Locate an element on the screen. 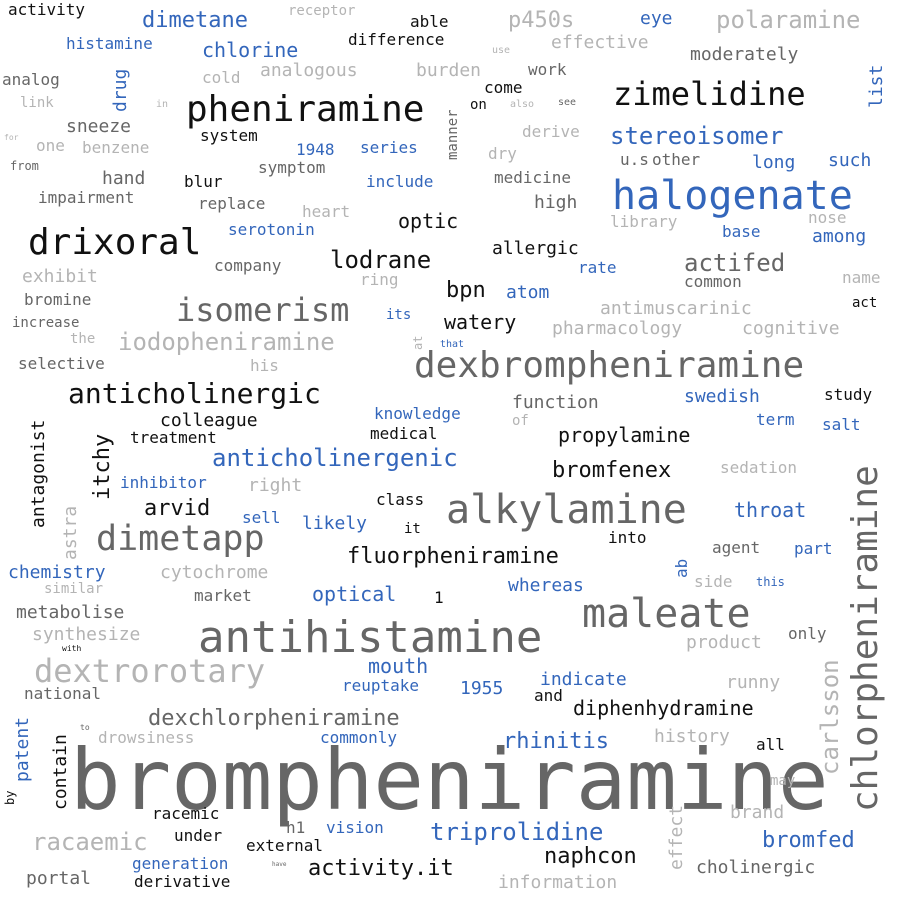  word-chlorine: chlorine is located at coordinates (250, 50).